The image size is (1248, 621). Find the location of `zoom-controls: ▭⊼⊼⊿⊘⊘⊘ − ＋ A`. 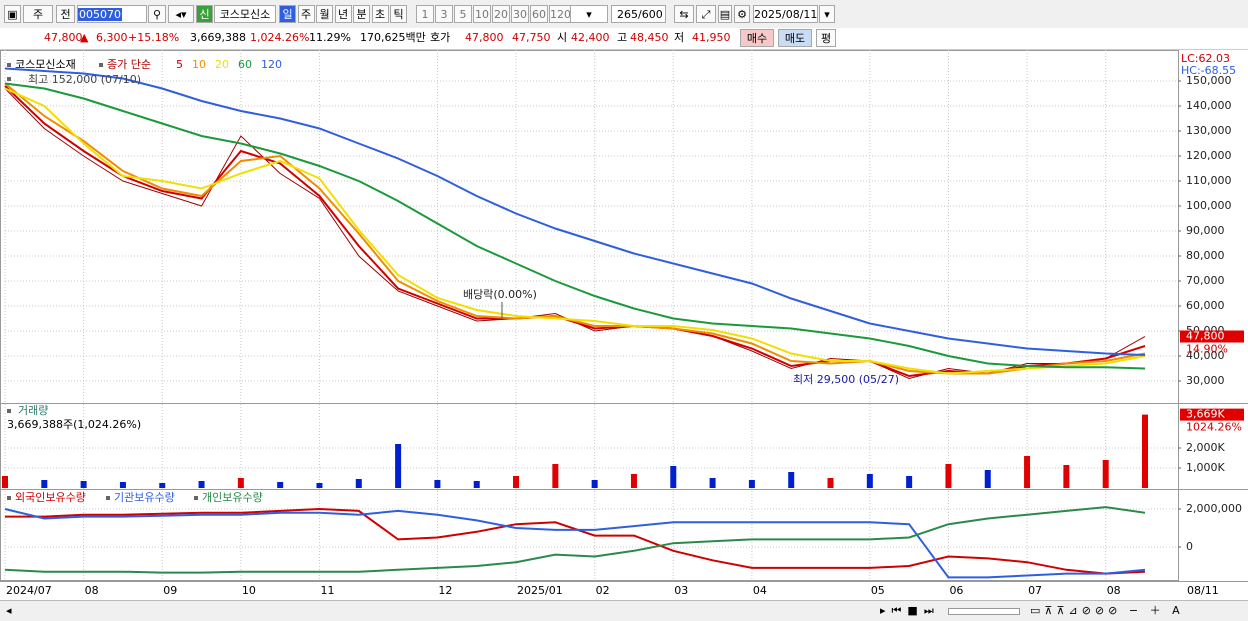

zoom-controls: ▭⊼⊼⊿⊘⊘⊘ − ＋ A is located at coordinates (1107, 610).